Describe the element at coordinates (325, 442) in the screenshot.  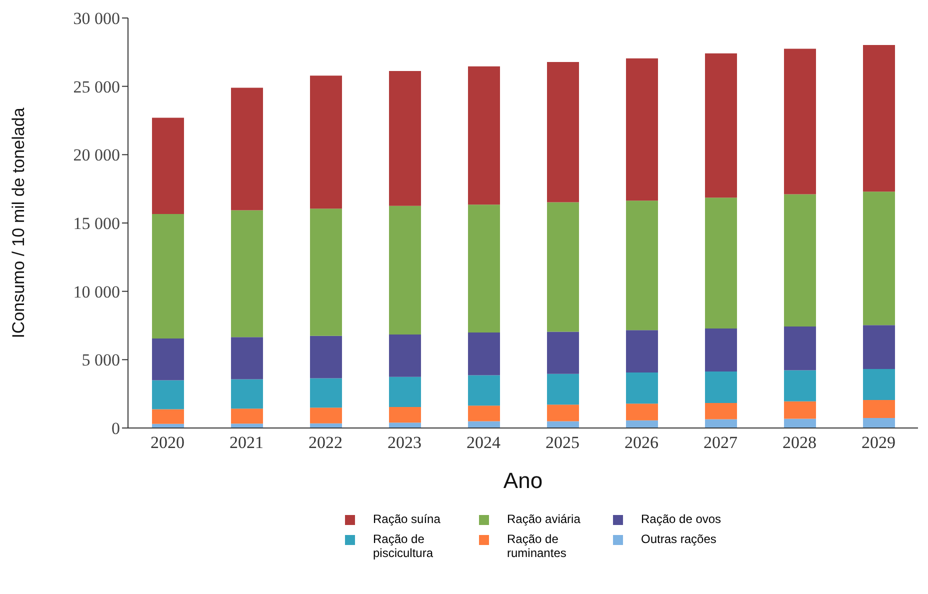
I see `x-tick-label: 2022` at that location.